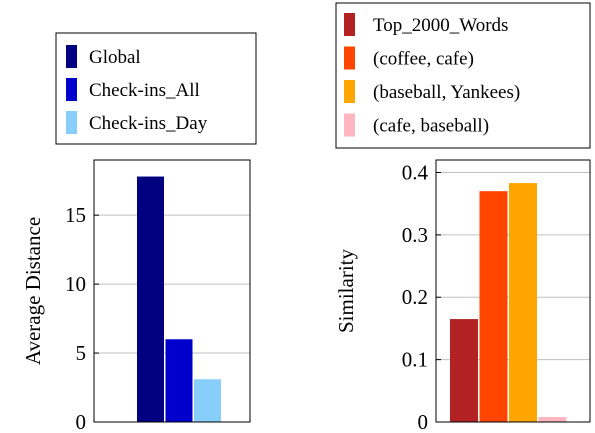 This screenshot has height=433, width=595. I want to click on legend-label: (coffee, cafe), so click(423, 59).